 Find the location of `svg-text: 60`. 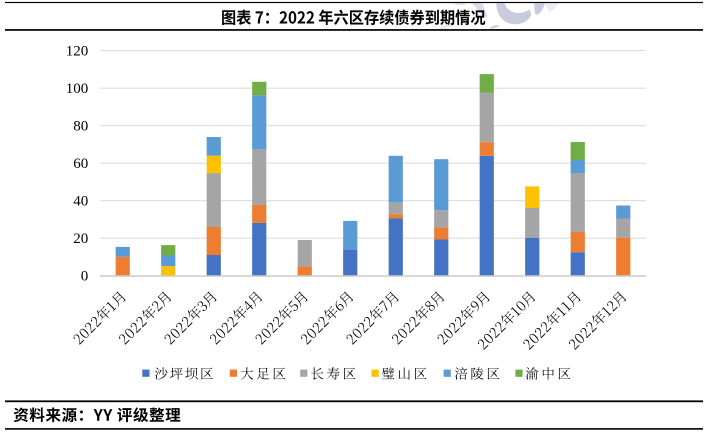

svg-text: 60 is located at coordinates (80, 164).